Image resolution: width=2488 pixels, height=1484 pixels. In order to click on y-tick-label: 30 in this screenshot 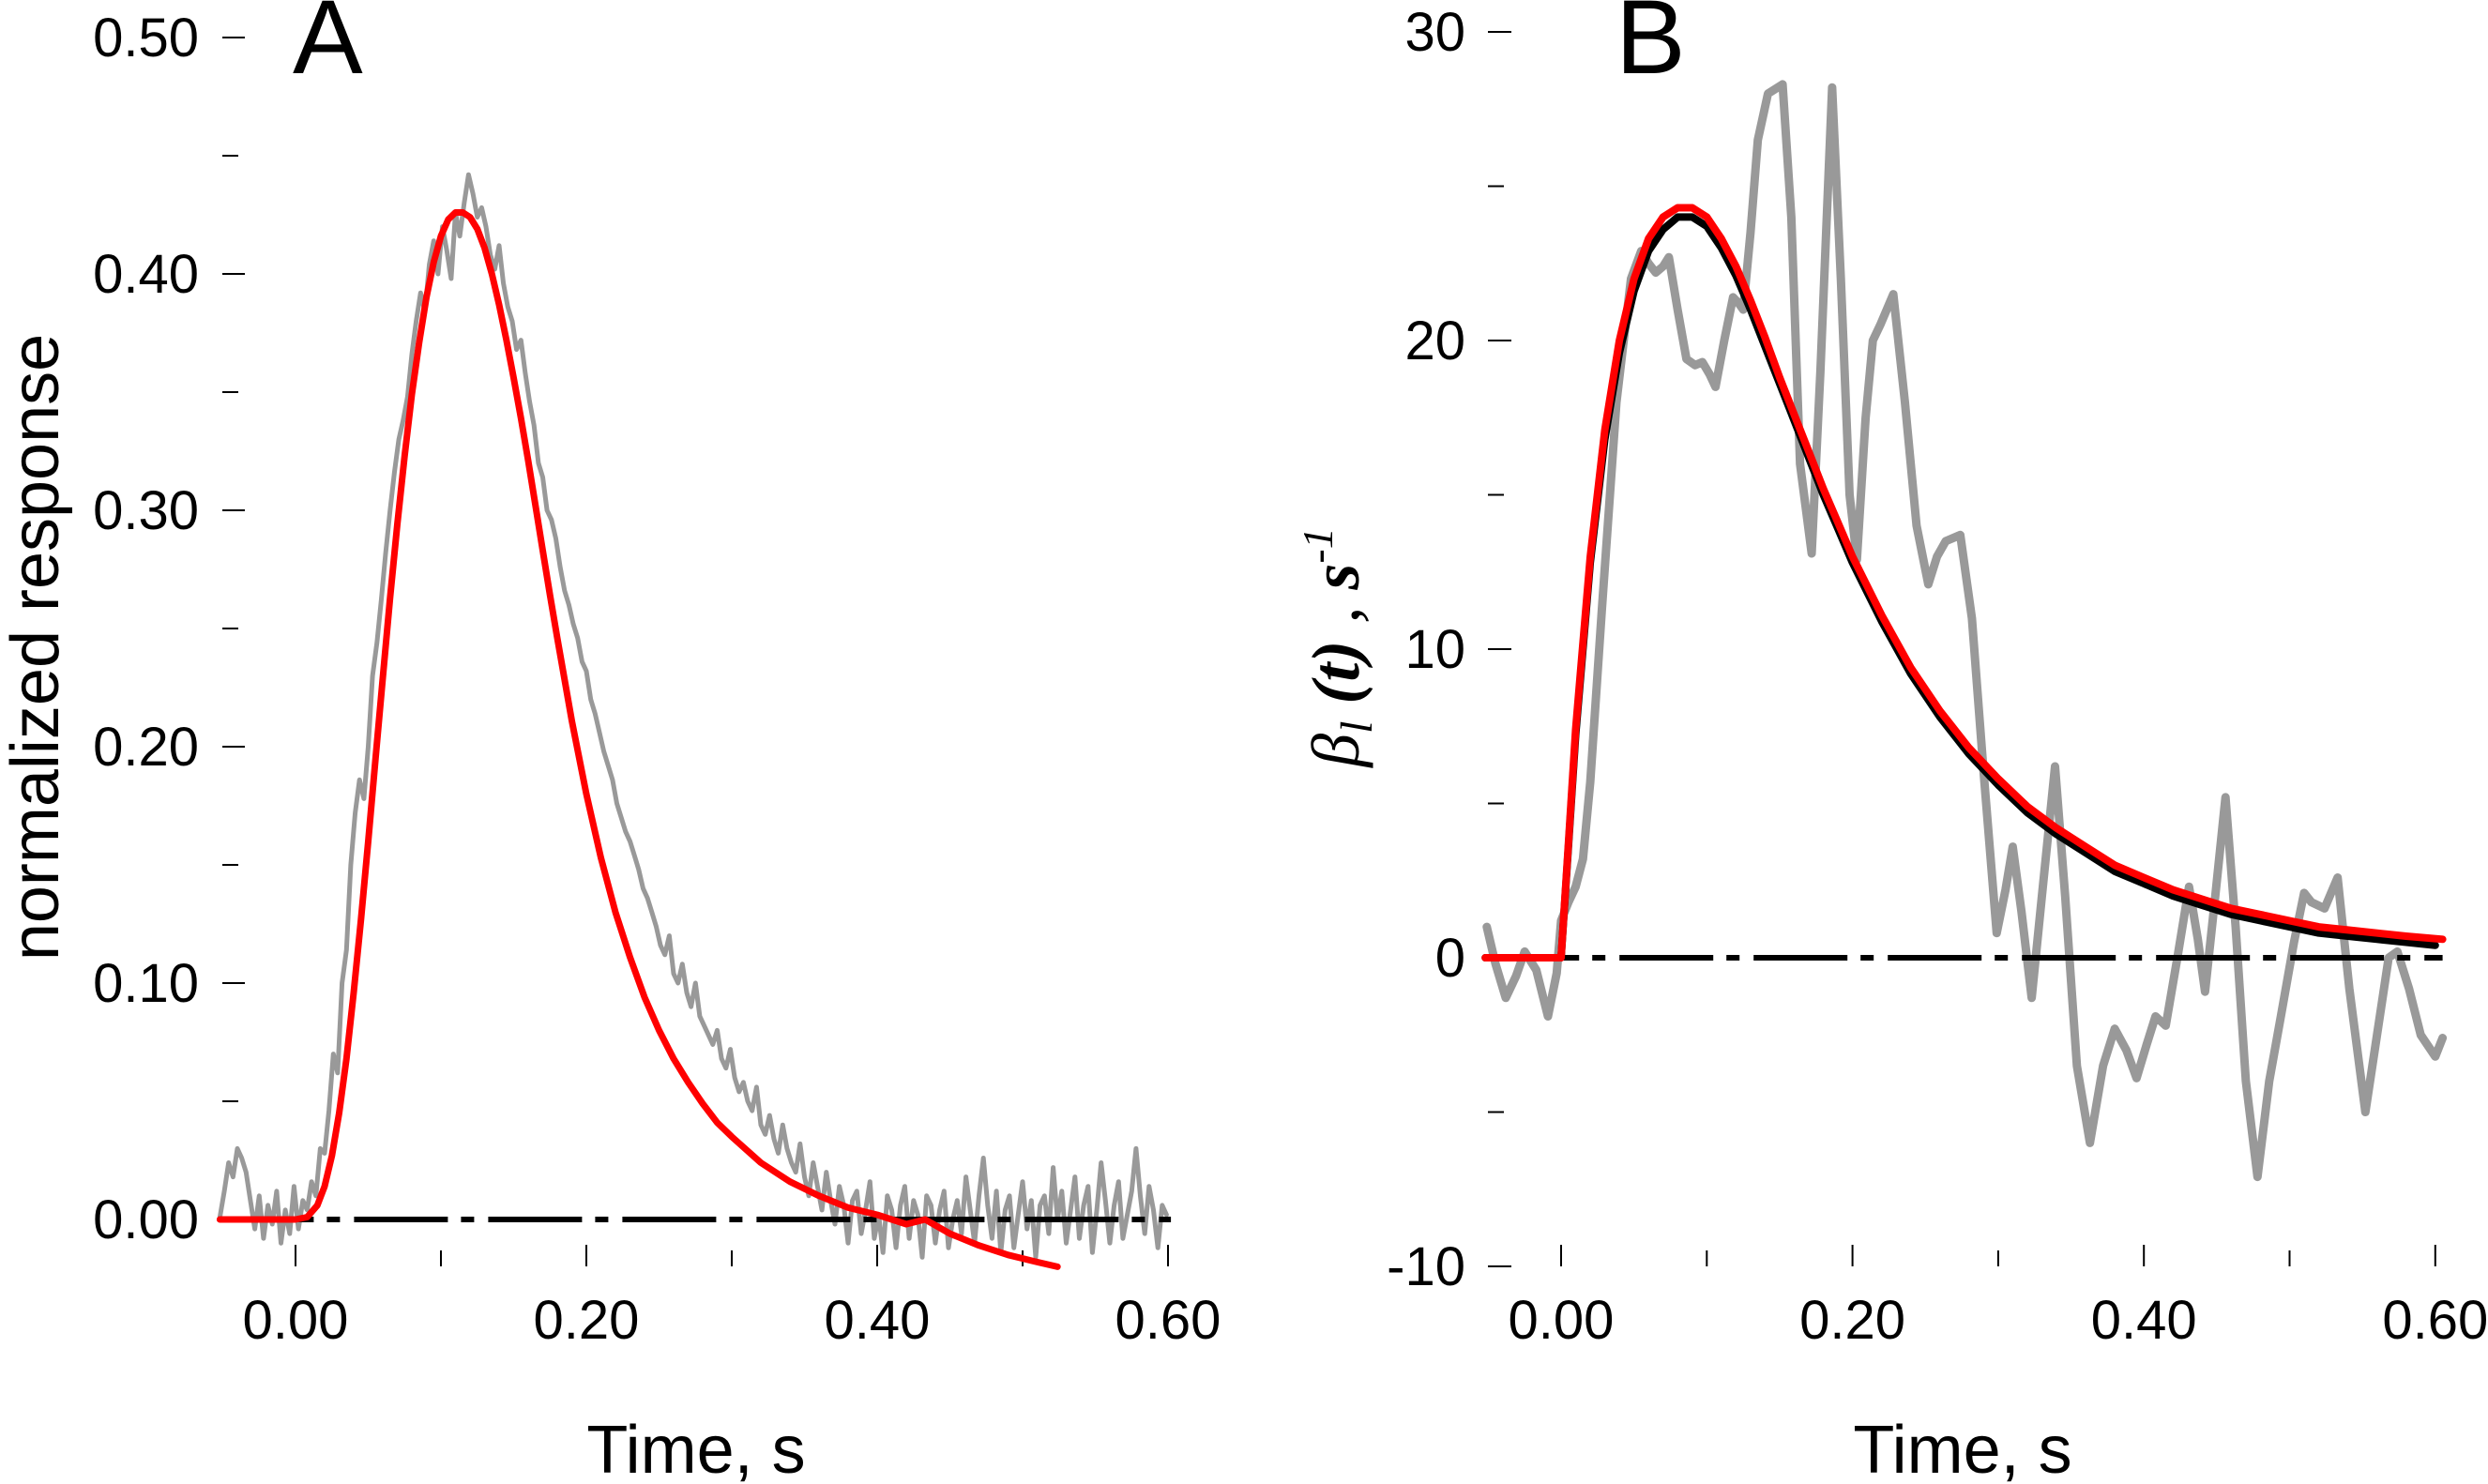, I will do `click(1434, 32)`.